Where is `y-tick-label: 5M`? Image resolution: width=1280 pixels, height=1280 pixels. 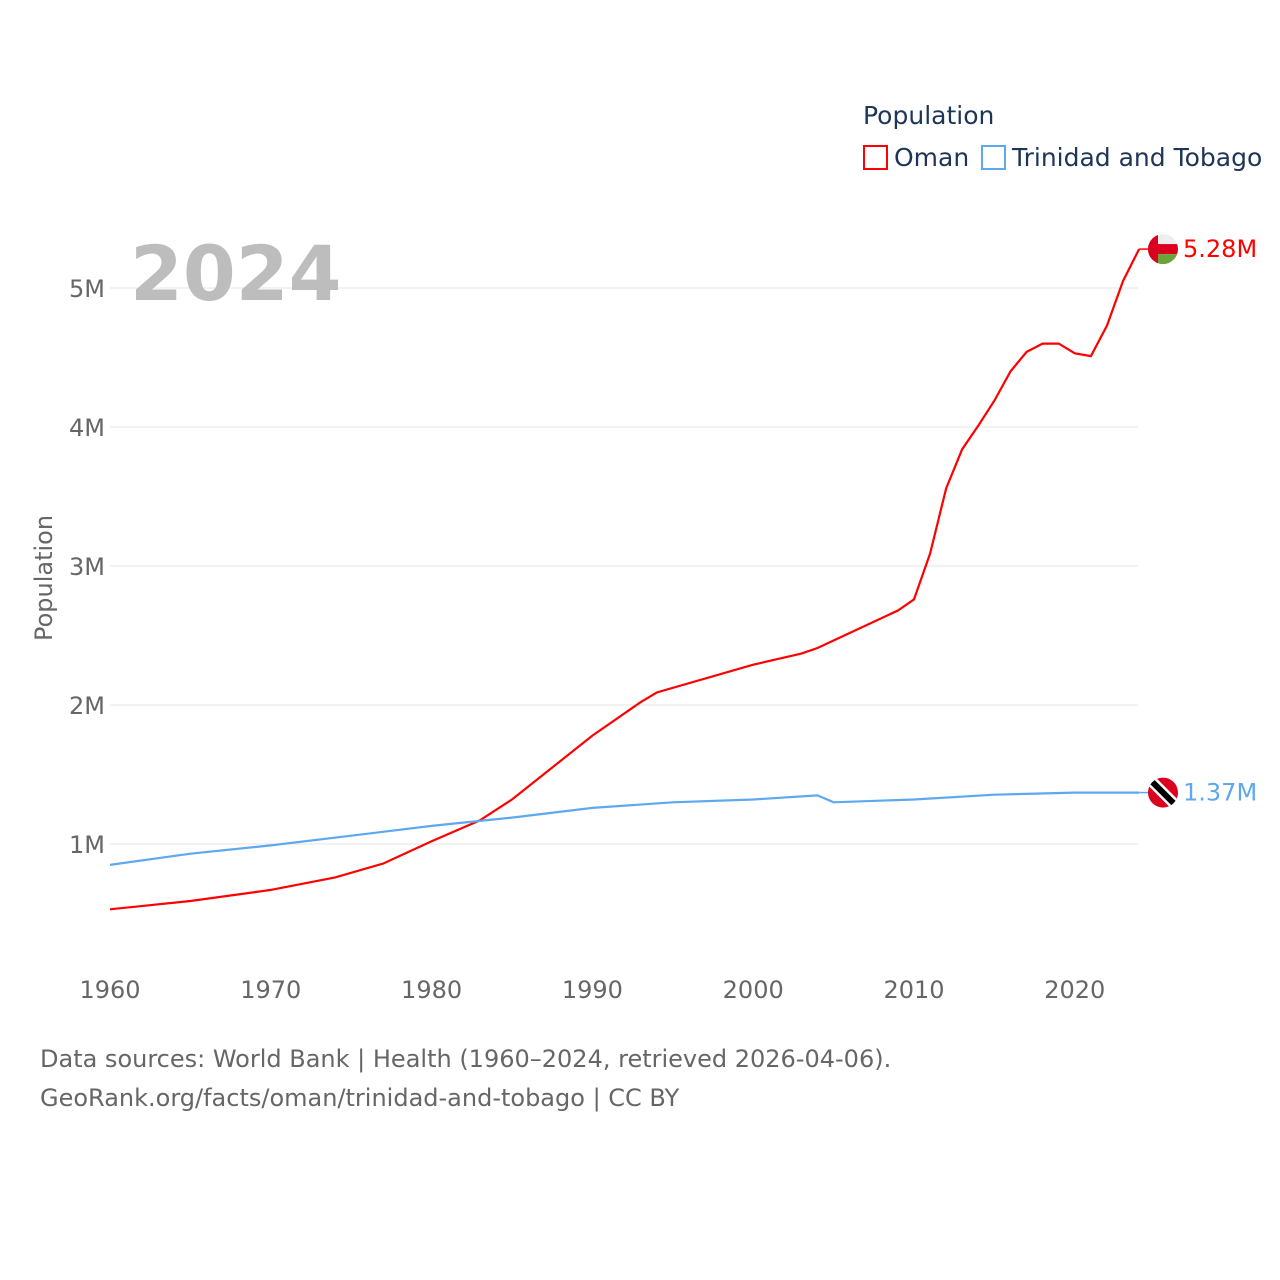
y-tick-label: 5M is located at coordinates (87, 289).